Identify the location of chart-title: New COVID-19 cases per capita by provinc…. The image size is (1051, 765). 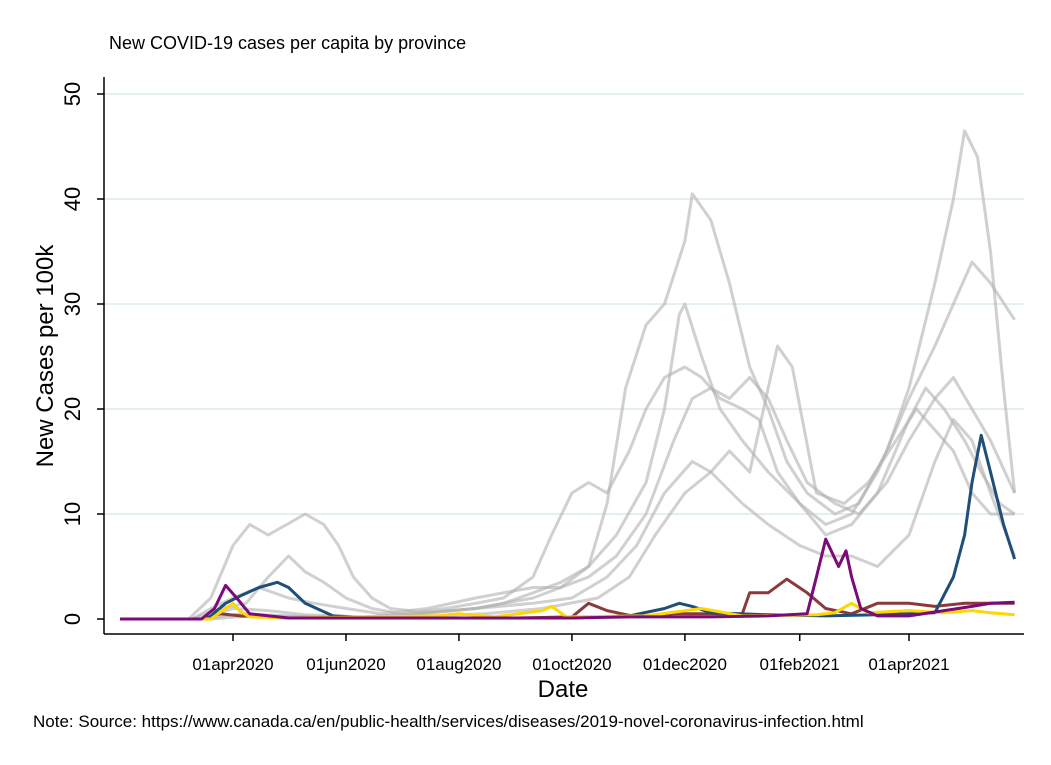
(288, 43).